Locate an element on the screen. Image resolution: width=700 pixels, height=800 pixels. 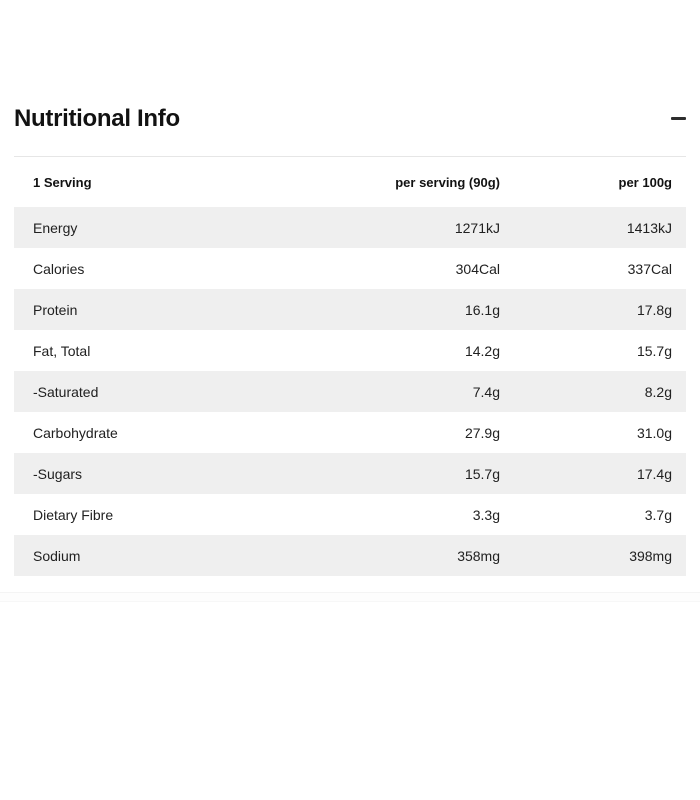
value-per-serving: 3.3g is located at coordinates (486, 514).